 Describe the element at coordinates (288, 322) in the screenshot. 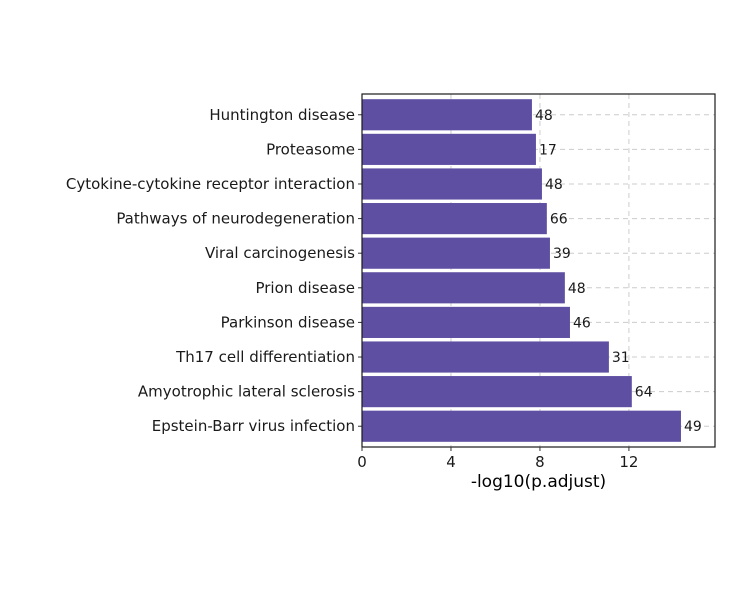

I see `category-label: Parkinson disease` at that location.